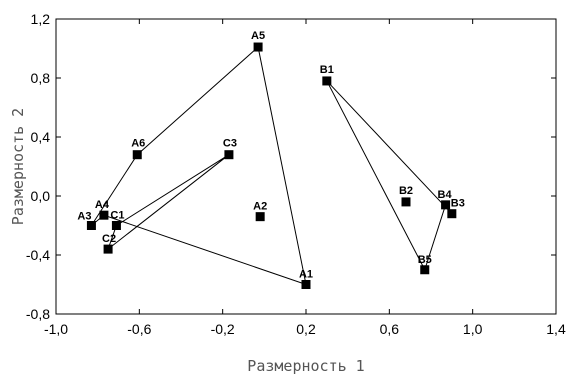 The height and width of the screenshot is (378, 572). I want to click on point-label-b1: B1, so click(327, 70).